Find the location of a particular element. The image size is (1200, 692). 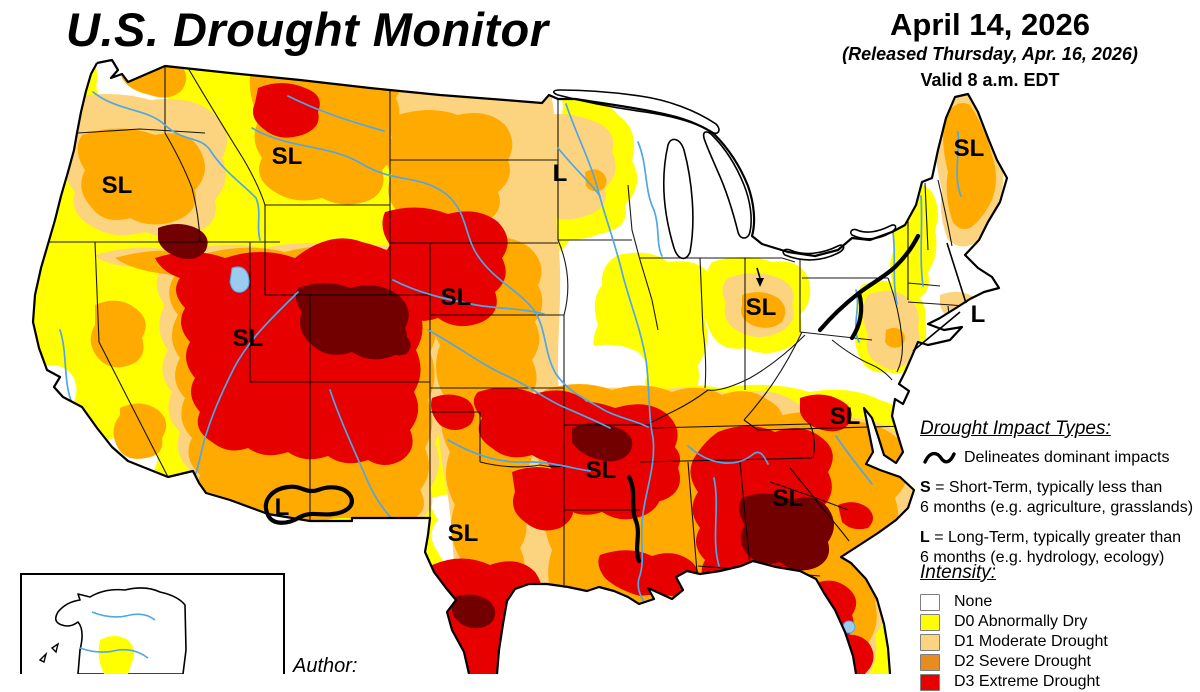

release-date: (Released Thursday, Apr. 16, 2026) is located at coordinates (990, 54).